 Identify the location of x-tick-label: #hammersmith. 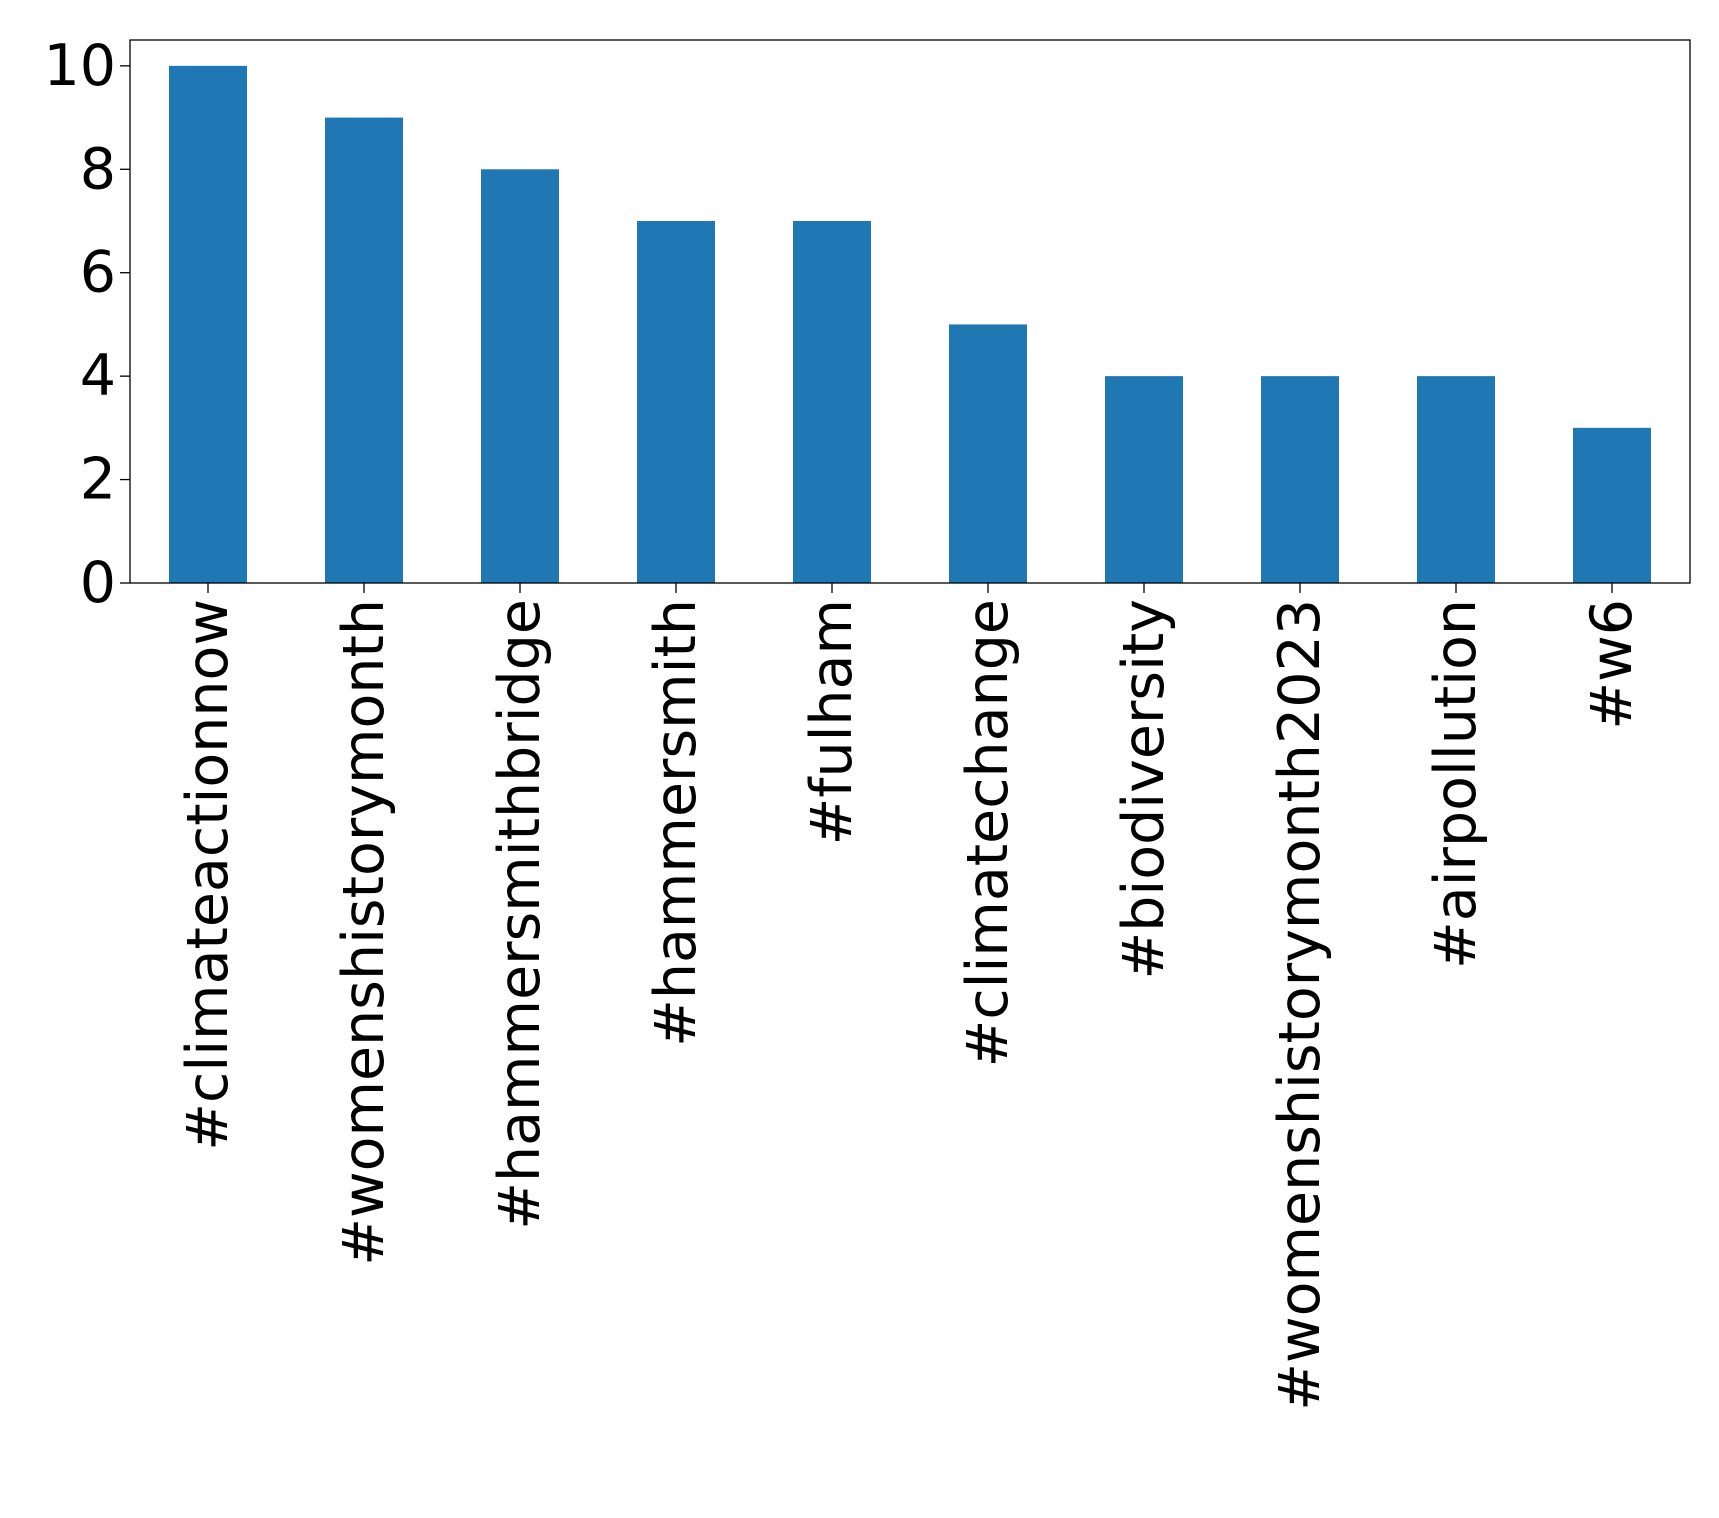
(676, 823).